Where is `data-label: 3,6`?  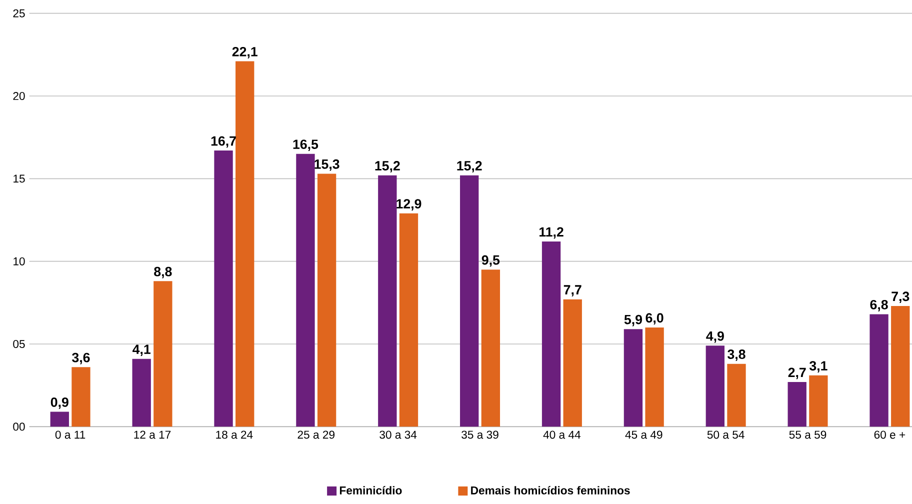
data-label: 3,6 is located at coordinates (81, 358).